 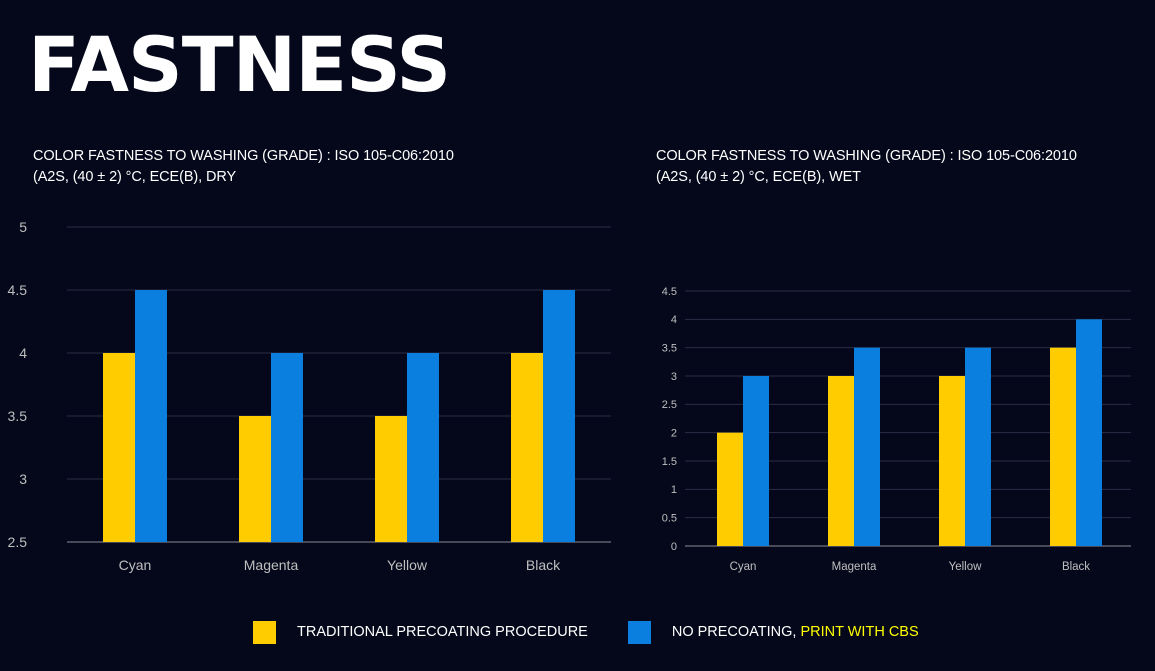 I want to click on legend-swatch-cbs, so click(x=639, y=632).